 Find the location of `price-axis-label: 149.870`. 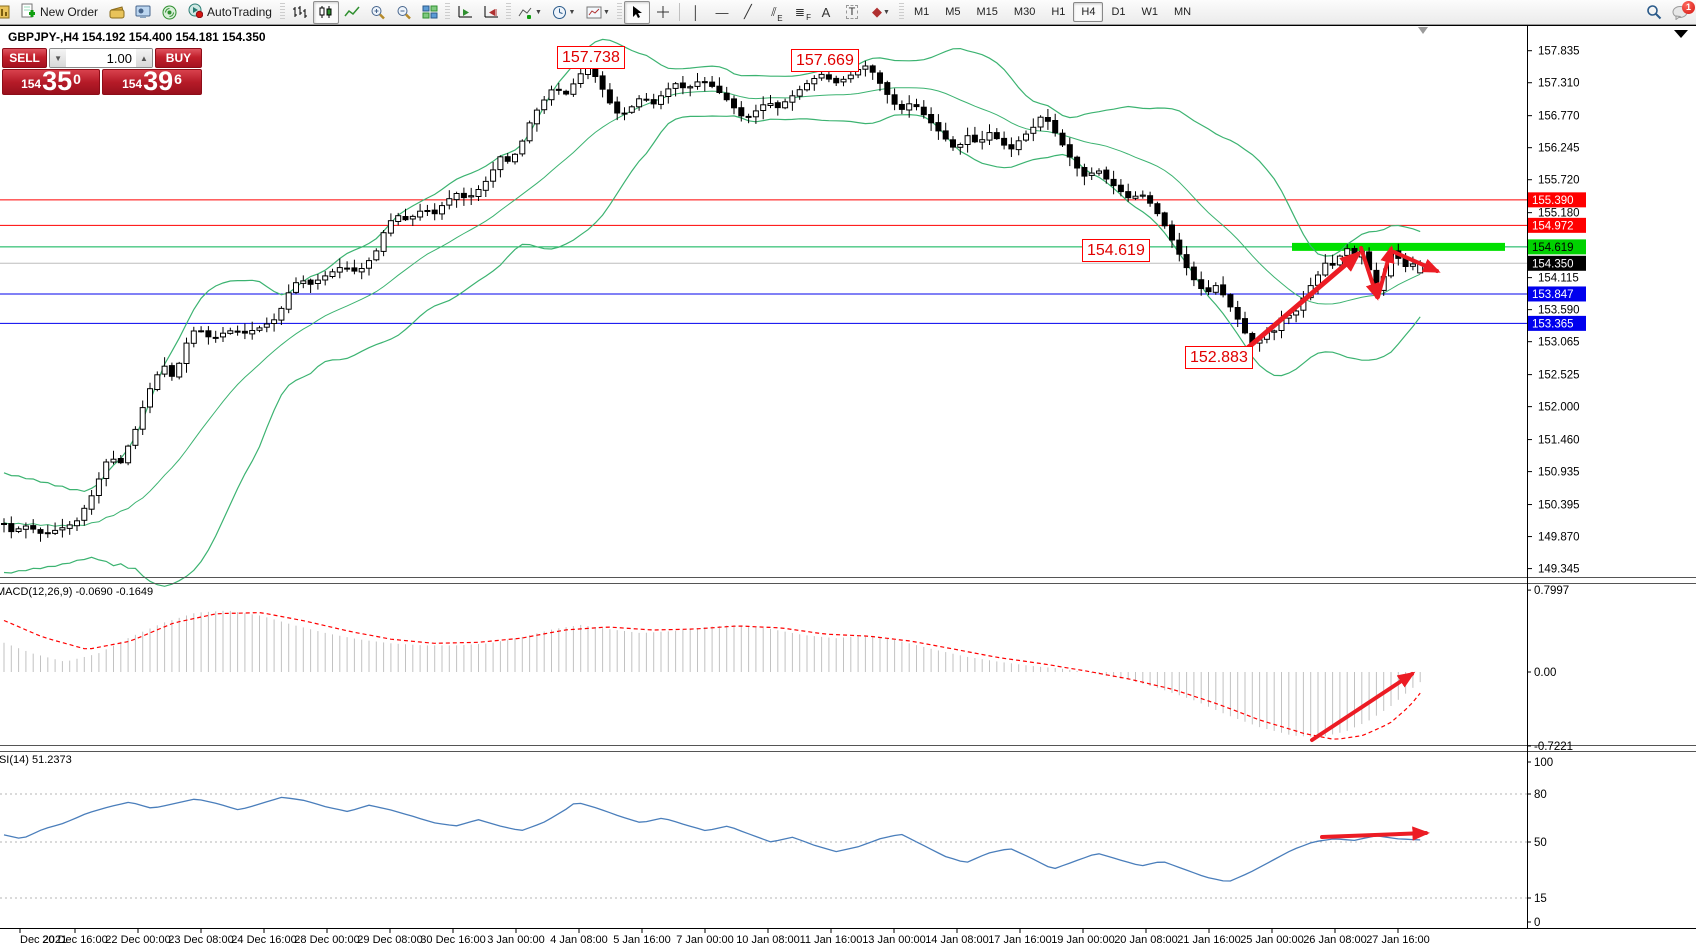

price-axis-label: 149.870 is located at coordinates (1559, 538).